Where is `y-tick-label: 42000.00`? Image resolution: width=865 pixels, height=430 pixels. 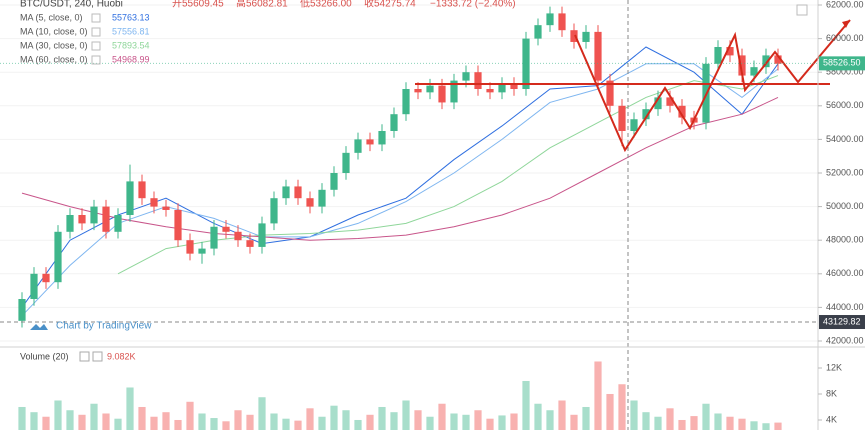 y-tick-label: 42000.00 is located at coordinates (845, 340).